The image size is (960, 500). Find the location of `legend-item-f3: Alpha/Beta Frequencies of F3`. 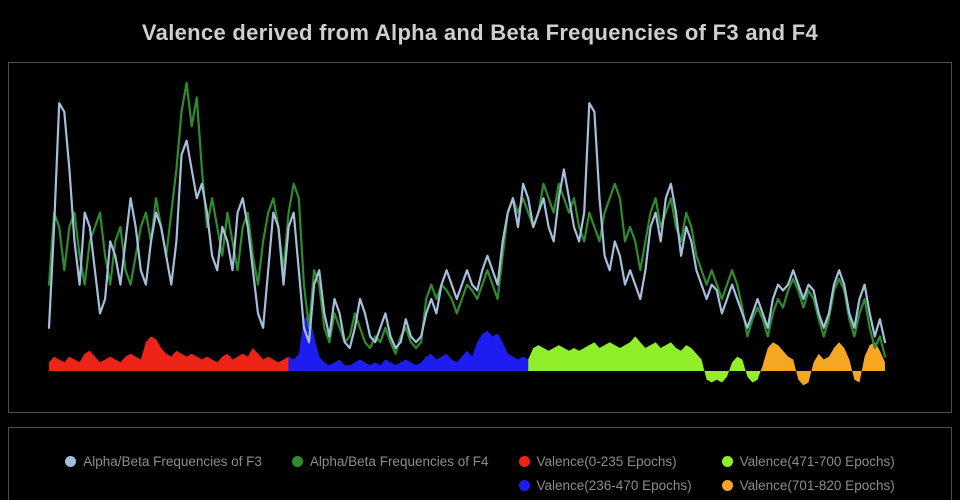

legend-item-f3: Alpha/Beta Frequencies of F3 is located at coordinates (163, 461).